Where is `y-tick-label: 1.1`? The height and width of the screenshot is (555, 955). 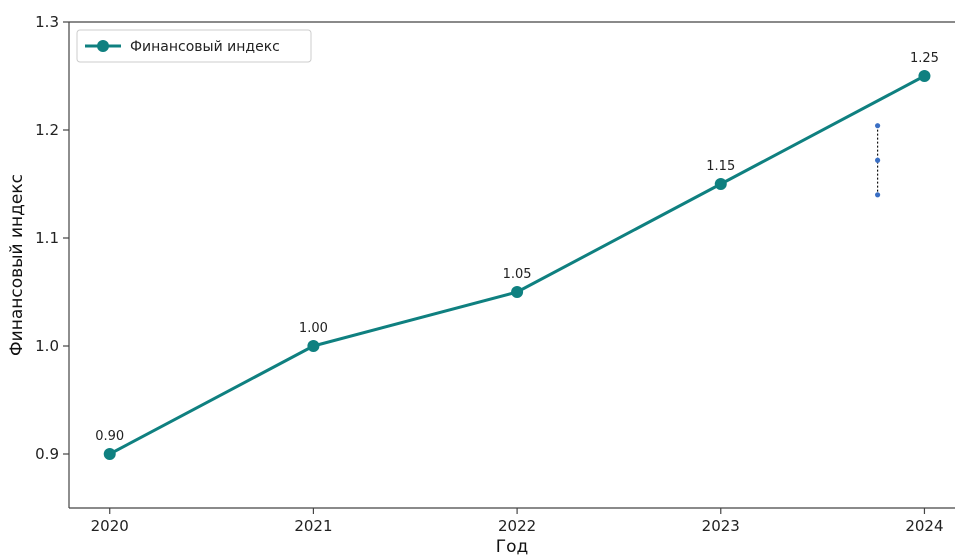
y-tick-label: 1.1 is located at coordinates (47, 238).